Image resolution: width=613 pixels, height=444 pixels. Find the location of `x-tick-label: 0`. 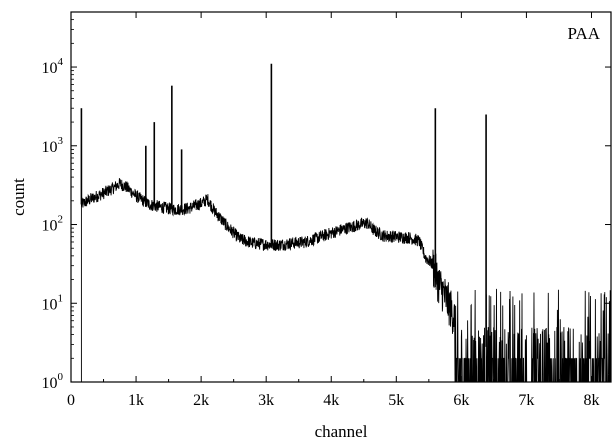

x-tick-label: 0 is located at coordinates (71, 400).